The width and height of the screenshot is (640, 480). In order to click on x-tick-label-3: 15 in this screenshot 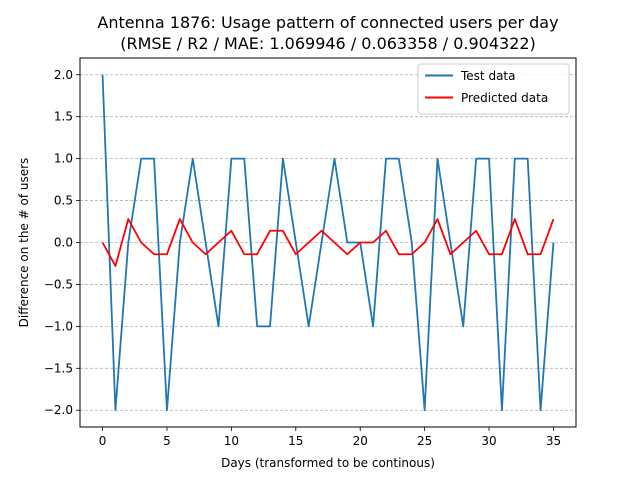, I will do `click(295, 441)`.